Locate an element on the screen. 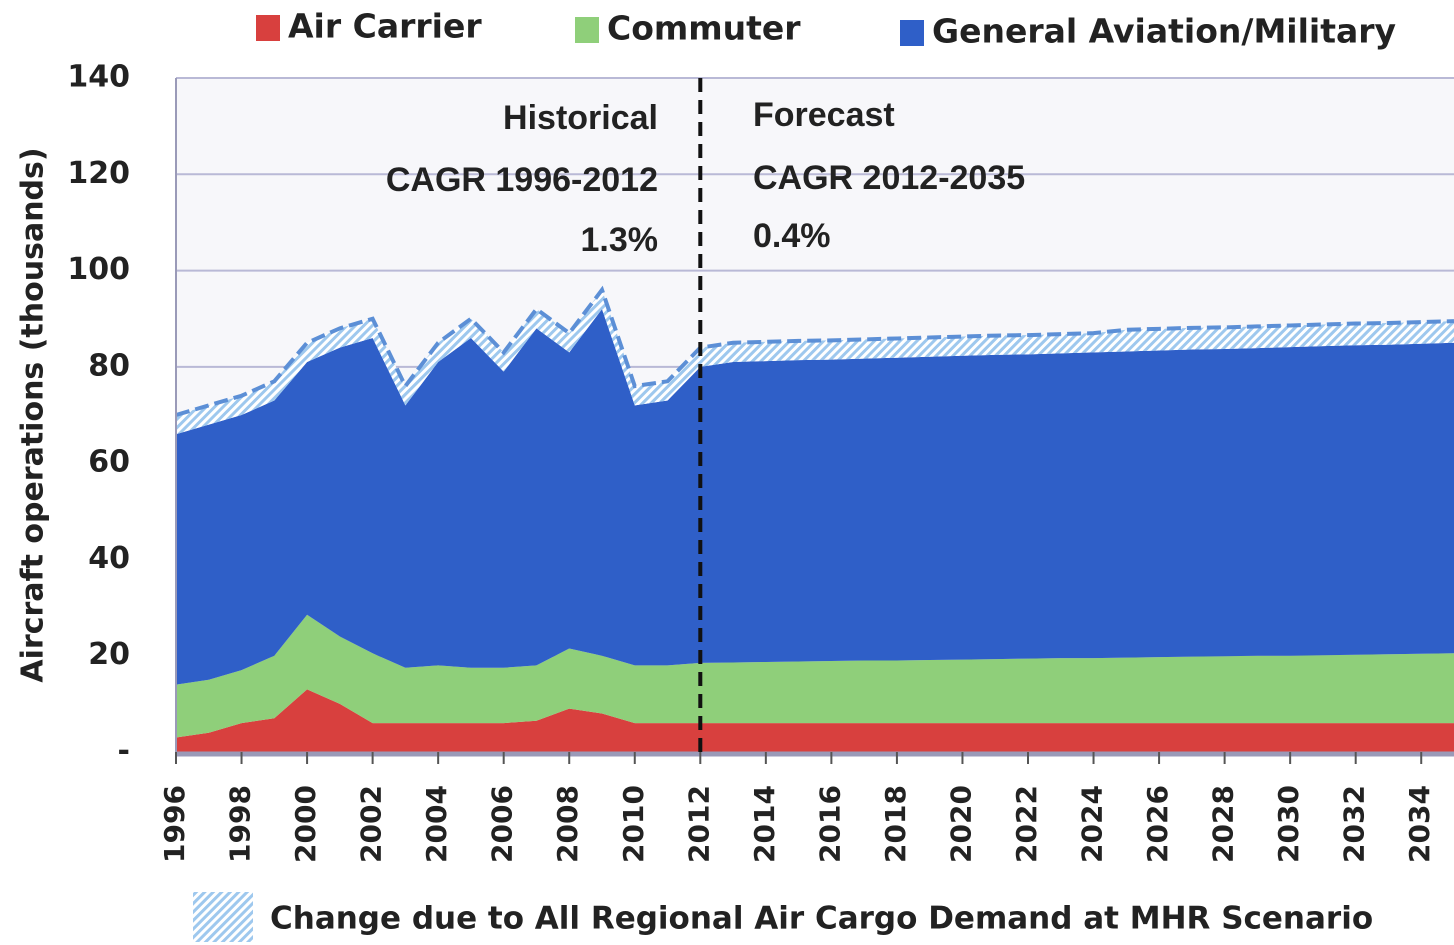  y-tick-label: 60 is located at coordinates (109, 462).